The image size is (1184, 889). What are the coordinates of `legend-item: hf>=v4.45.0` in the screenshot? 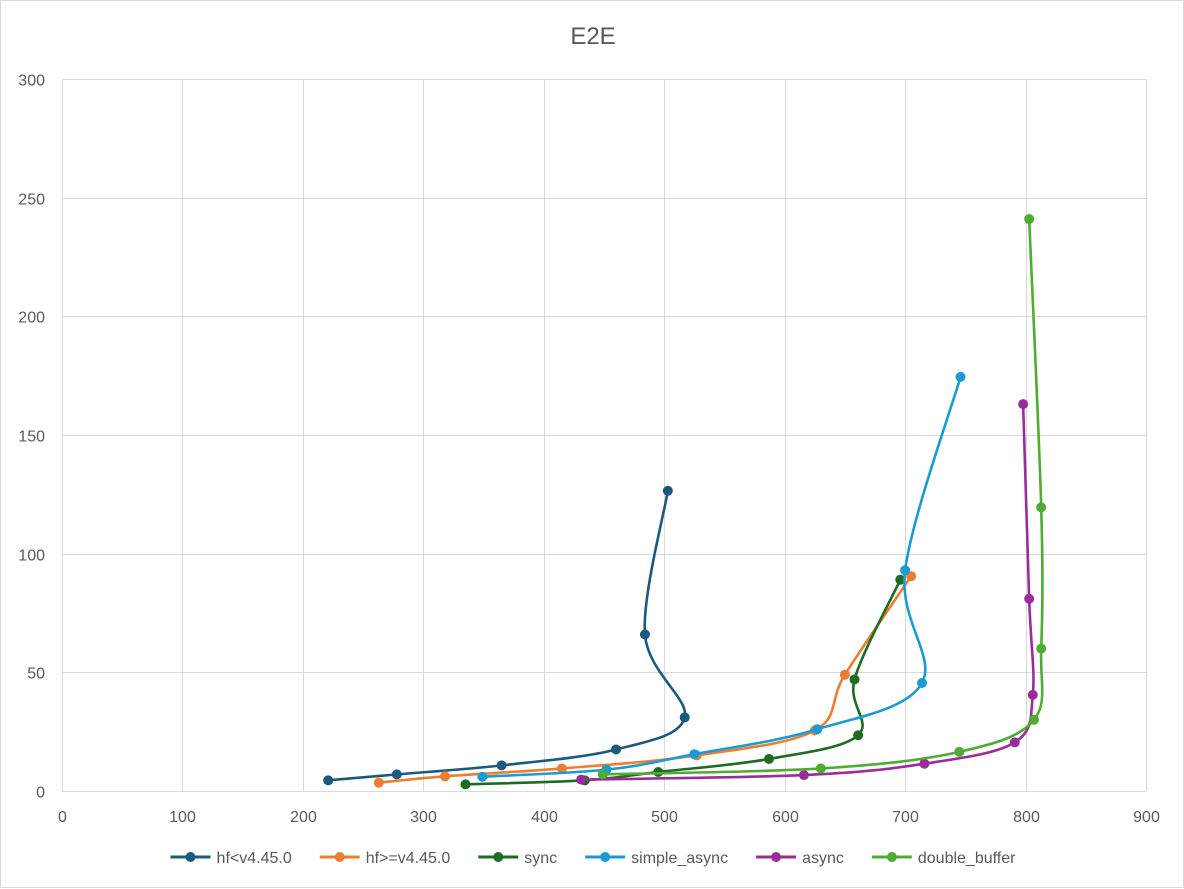 It's located at (385, 858).